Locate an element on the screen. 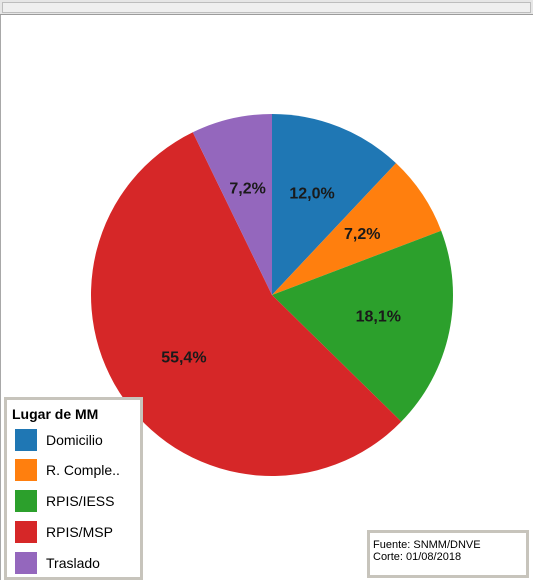  source-note: Fuente: SNMM/DNVE Corte: 01/08/2018 is located at coordinates (448, 554).